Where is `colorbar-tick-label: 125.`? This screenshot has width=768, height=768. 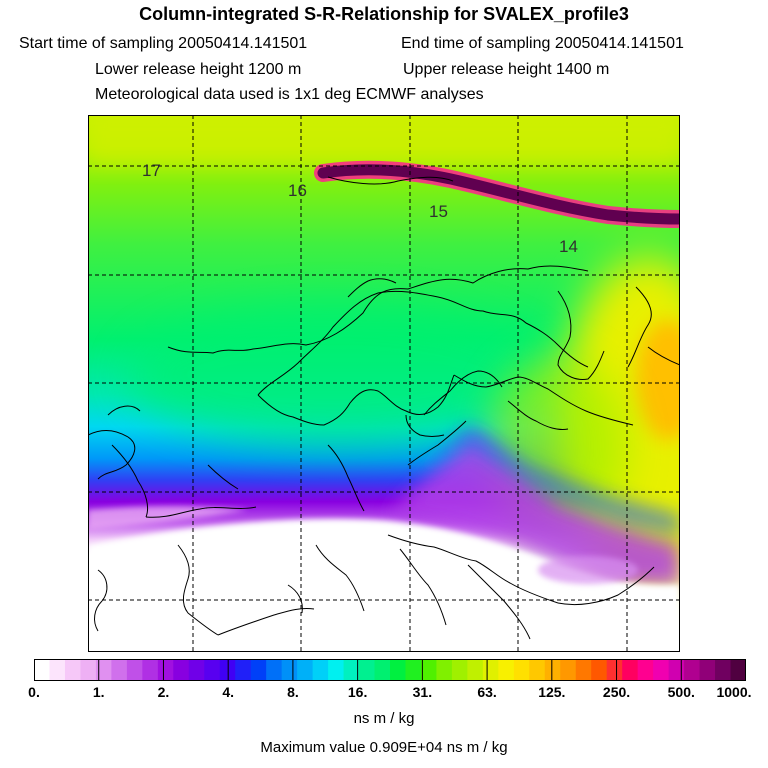 colorbar-tick-label: 125. is located at coordinates (552, 692).